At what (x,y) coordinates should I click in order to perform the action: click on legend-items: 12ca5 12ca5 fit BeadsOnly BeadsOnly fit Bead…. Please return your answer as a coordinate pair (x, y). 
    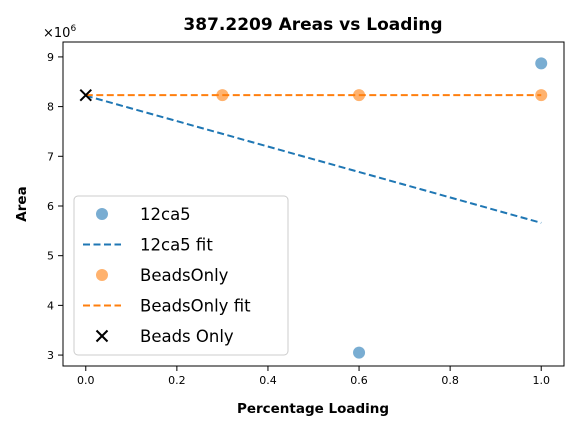
    Looking at the image, I should click on (167, 275).